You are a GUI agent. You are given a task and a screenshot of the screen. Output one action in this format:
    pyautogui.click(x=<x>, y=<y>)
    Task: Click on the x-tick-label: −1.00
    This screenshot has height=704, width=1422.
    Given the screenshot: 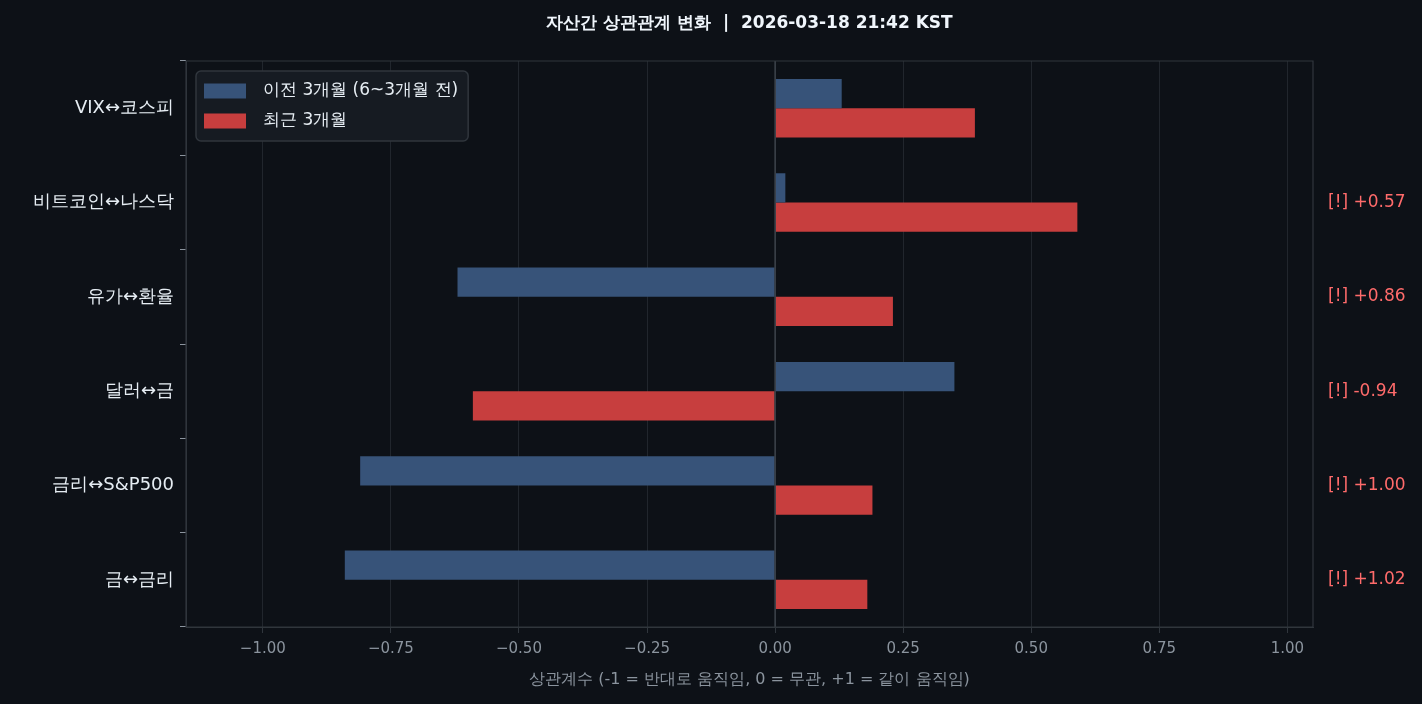 What is the action you would take?
    pyautogui.click(x=262, y=647)
    